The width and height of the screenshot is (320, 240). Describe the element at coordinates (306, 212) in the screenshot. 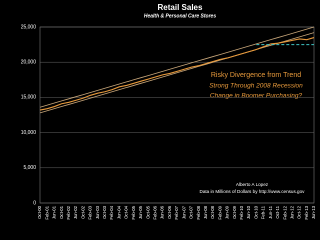

I see `x-tick-label: Feb-13` at that location.